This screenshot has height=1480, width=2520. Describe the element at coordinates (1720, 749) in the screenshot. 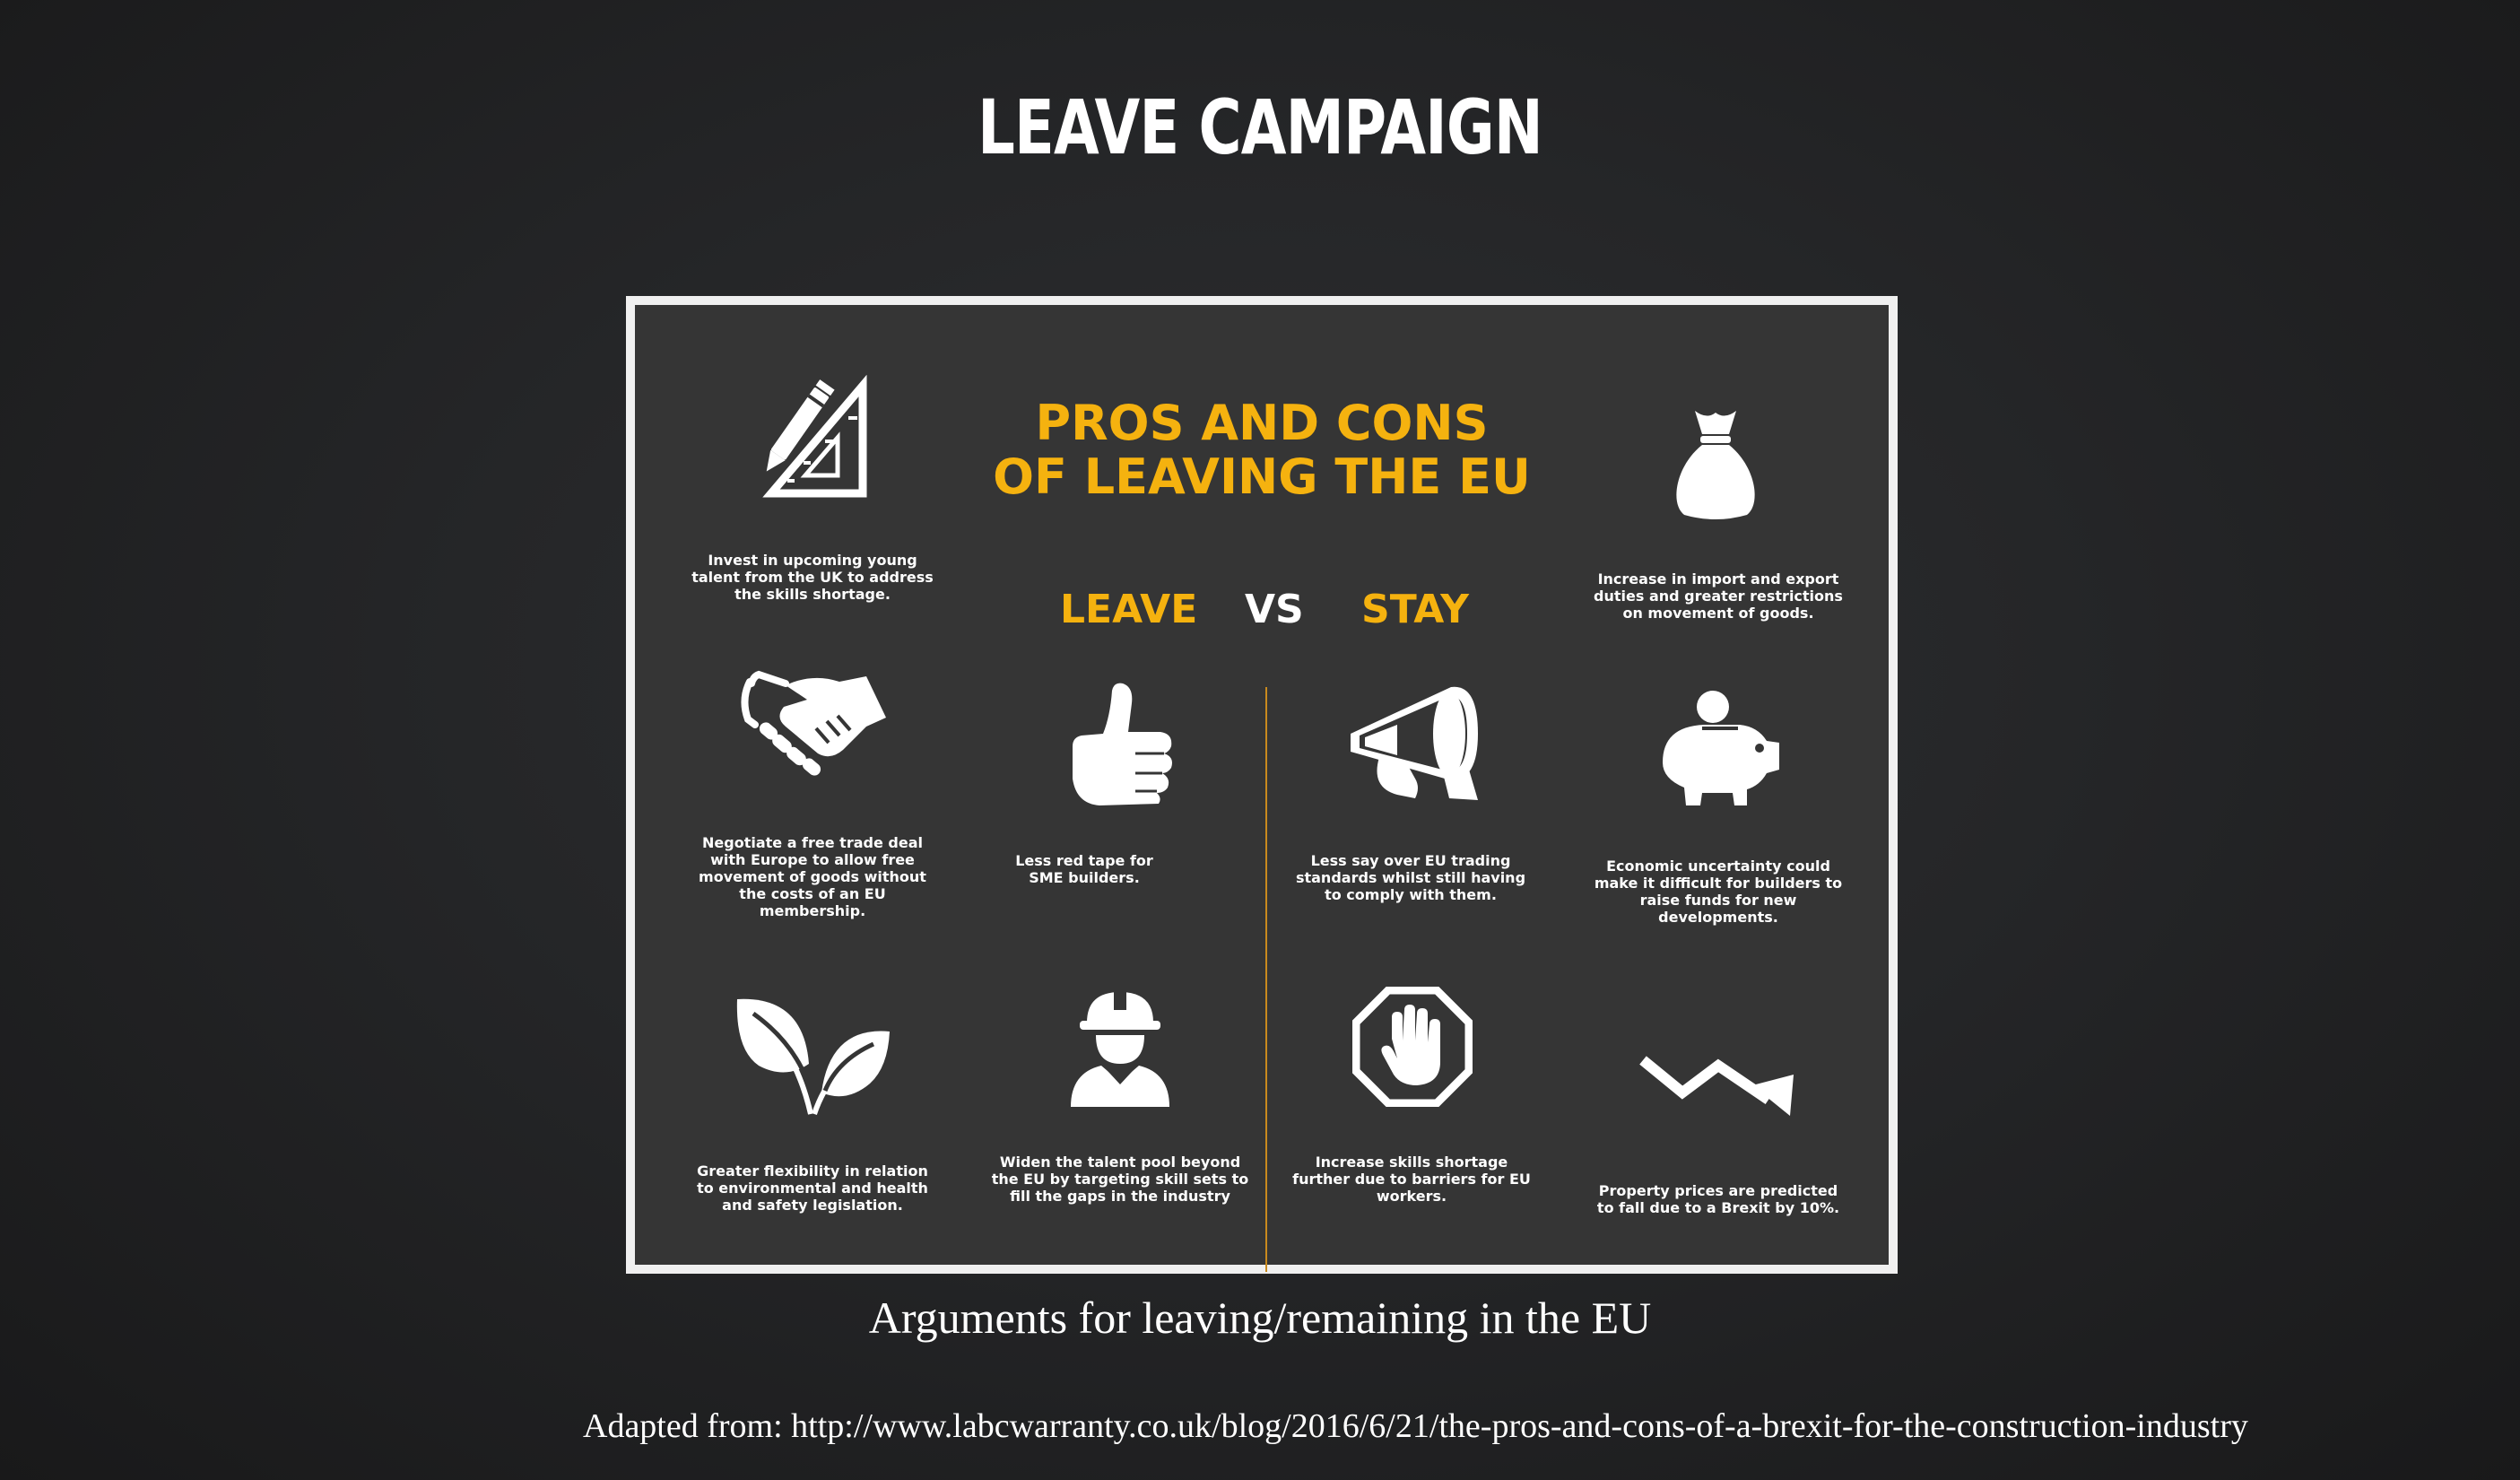

I see `piggy-bank-icon` at that location.